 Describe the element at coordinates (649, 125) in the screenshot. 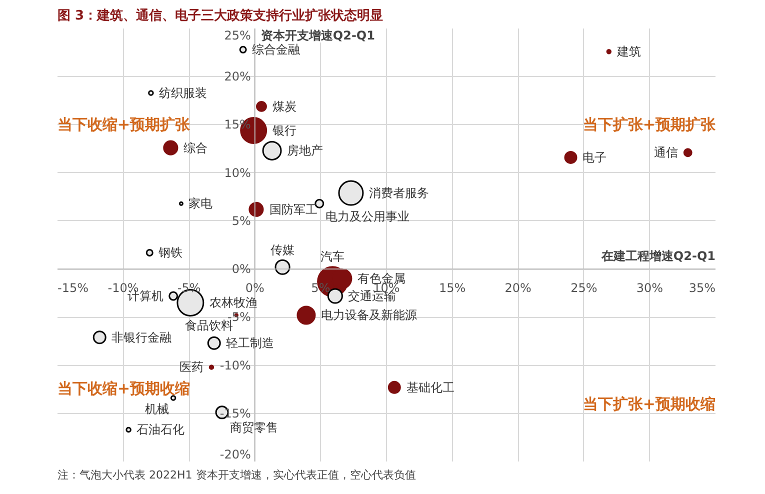

I see `annotation: 当下扩张+预期扩张` at that location.